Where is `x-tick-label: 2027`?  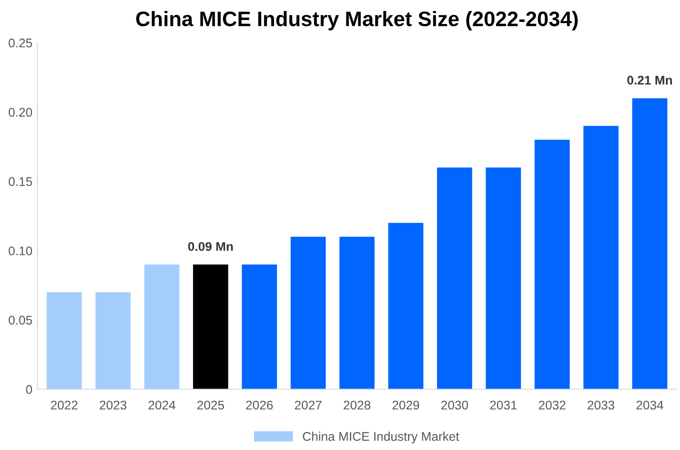
x-tick-label: 2027 is located at coordinates (308, 405).